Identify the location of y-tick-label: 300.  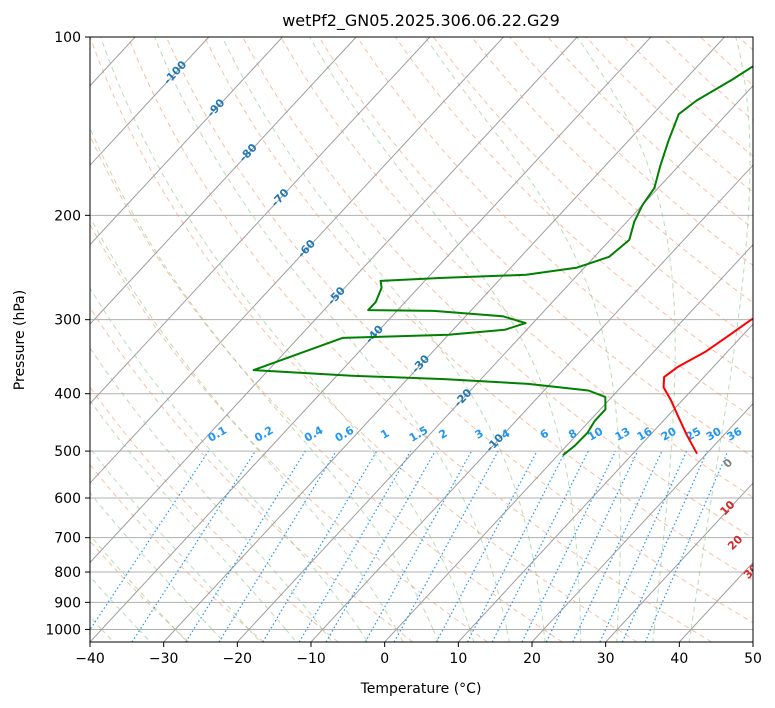
(67, 321).